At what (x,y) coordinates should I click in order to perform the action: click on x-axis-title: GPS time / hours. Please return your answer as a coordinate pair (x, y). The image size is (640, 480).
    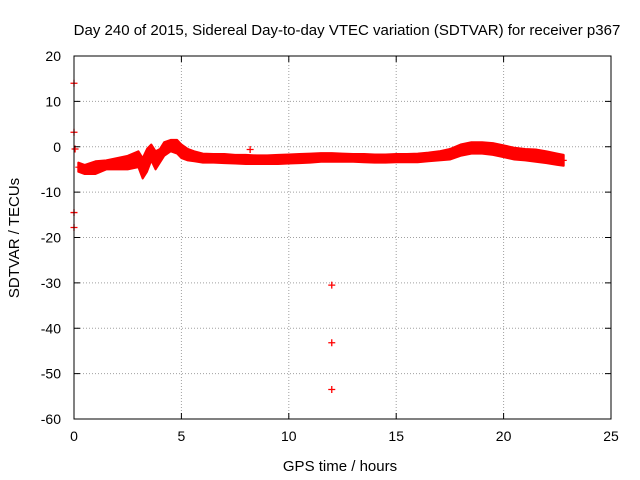
    Looking at the image, I should click on (340, 466).